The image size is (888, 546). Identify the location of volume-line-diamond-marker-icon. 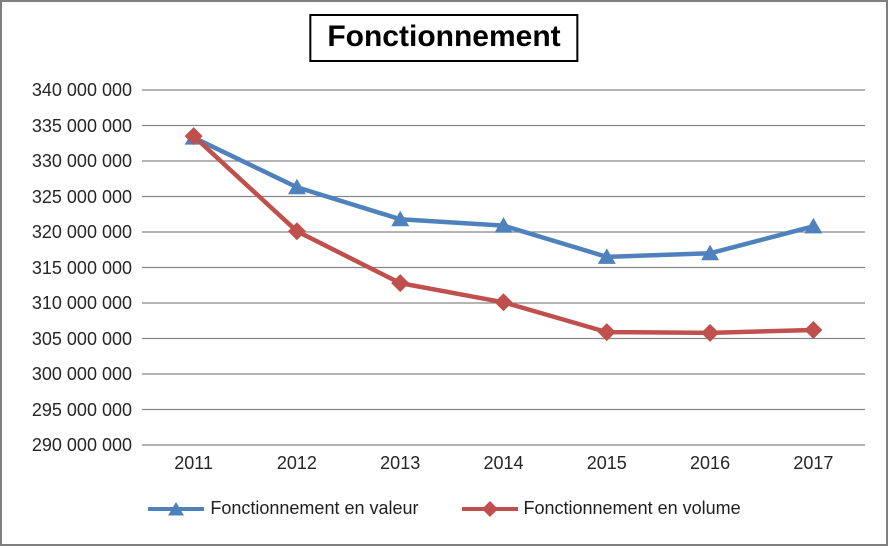
(489, 508).